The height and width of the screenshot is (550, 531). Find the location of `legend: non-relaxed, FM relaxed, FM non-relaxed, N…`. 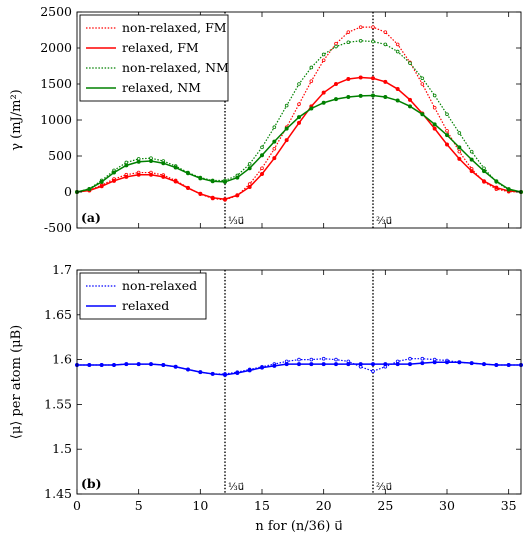

legend: non-relaxed, FM relaxed, FM non-relaxed, N… is located at coordinates (154, 58).